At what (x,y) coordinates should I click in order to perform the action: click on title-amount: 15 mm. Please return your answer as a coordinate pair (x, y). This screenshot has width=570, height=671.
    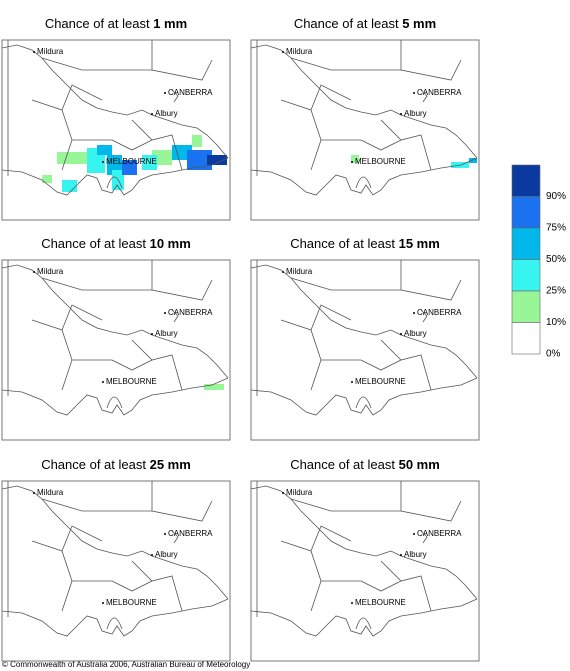
    Looking at the image, I should click on (419, 243).